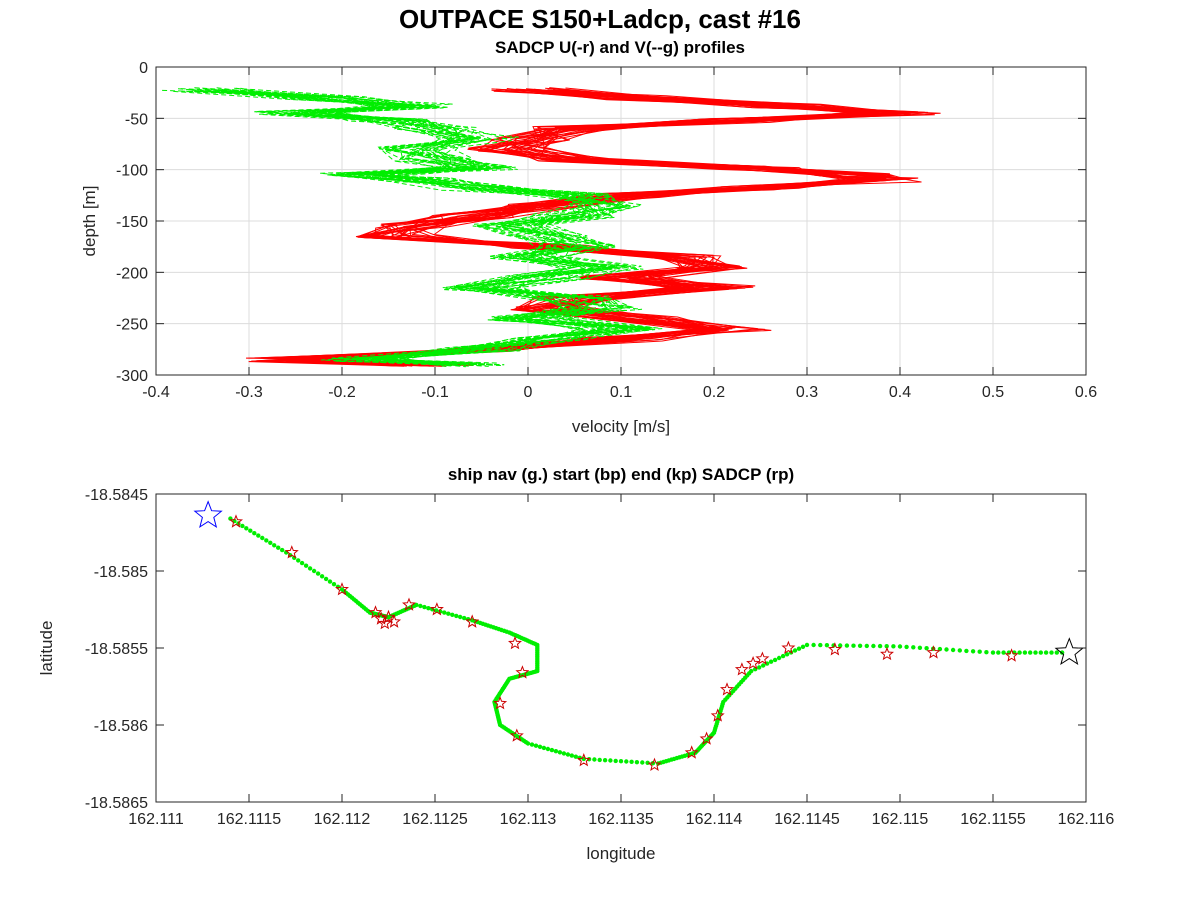 This screenshot has height=900, width=1200. What do you see at coordinates (807, 392) in the screenshot?
I see `profile-xtick-label: 0.3` at bounding box center [807, 392].